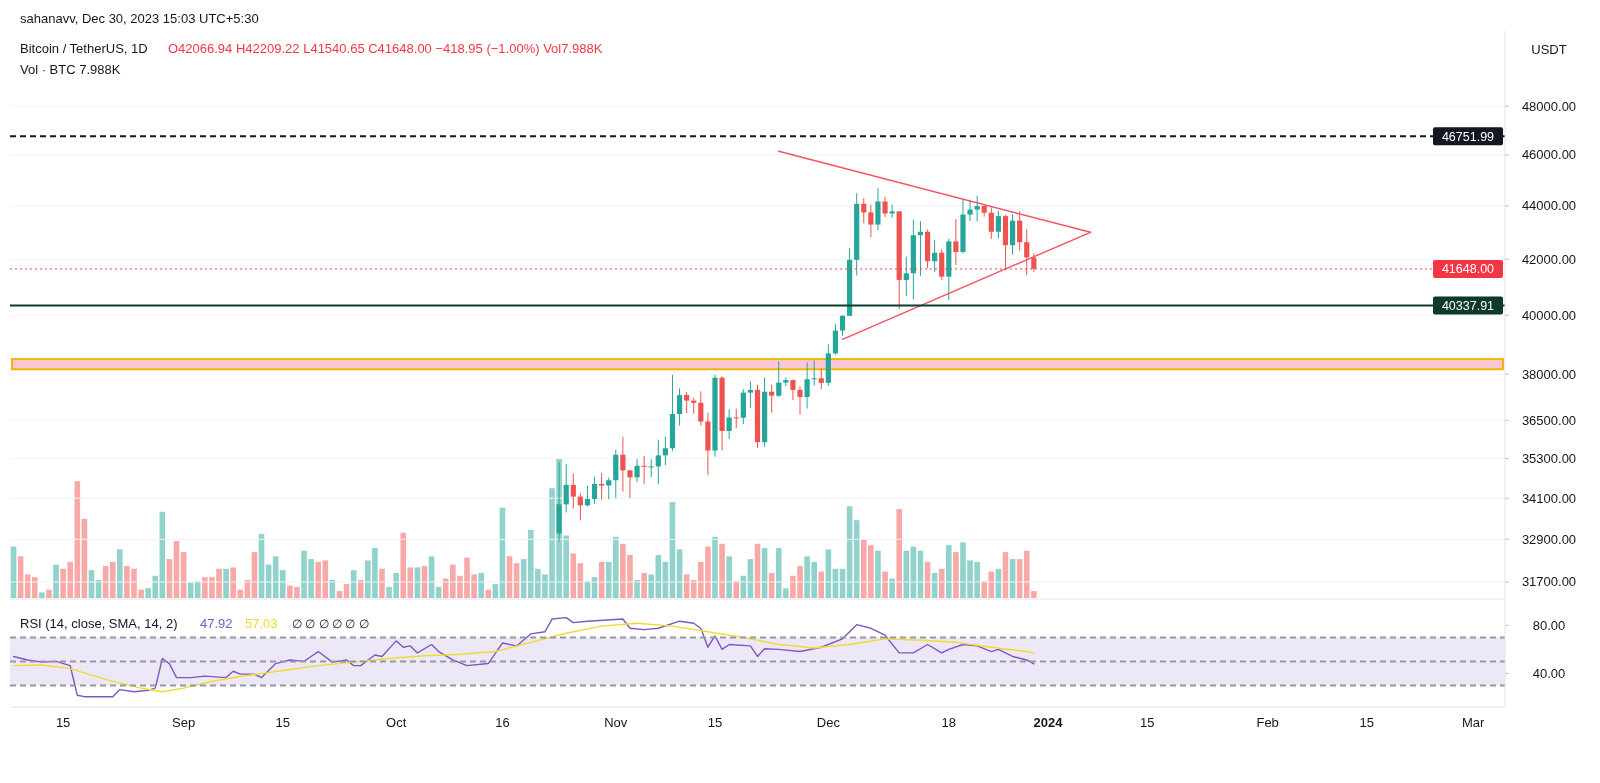 Image resolution: width=1600 pixels, height=783 pixels. What do you see at coordinates (99, 623) in the screenshot?
I see `text: RSI (14, close, SMA, 14, 2)` at bounding box center [99, 623].